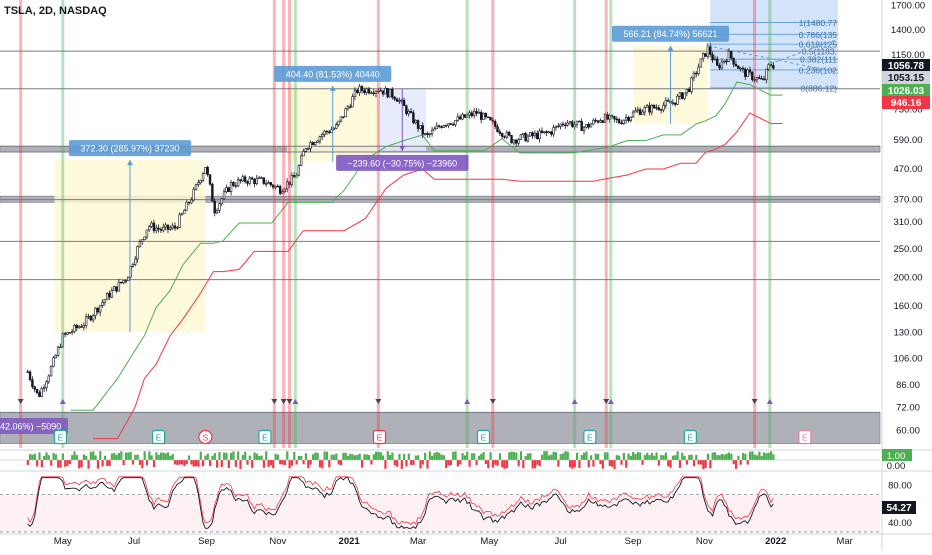 The image size is (932, 555). Describe the element at coordinates (30, 427) in the screenshot. I see `projection-label-text: 42.06%) −5090` at that location.